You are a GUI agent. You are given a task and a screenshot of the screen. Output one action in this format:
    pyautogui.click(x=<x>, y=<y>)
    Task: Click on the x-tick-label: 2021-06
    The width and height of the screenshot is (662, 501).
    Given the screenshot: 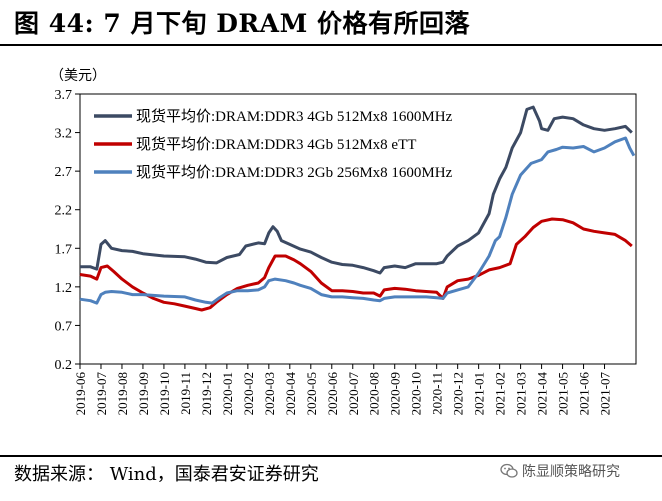 What is the action you would take?
    pyautogui.click(x=584, y=394)
    